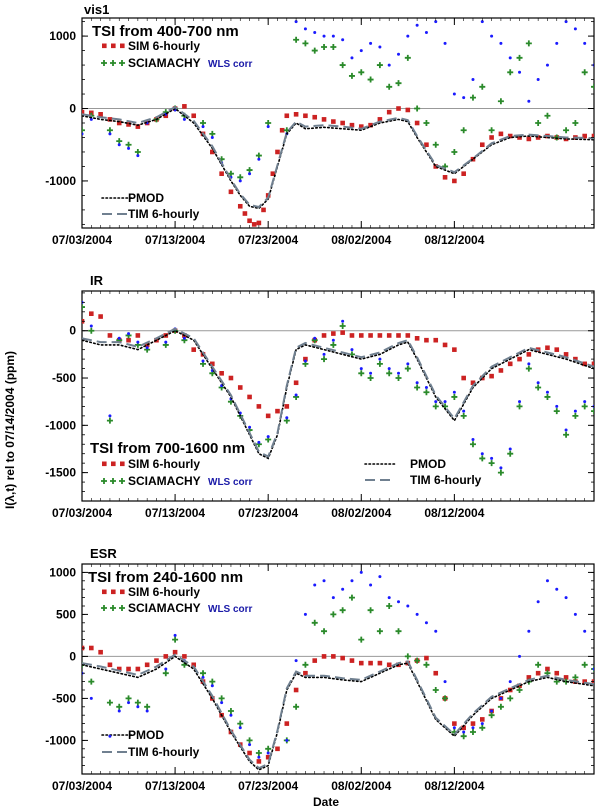 This screenshot has height=812, width=600. What do you see at coordinates (326, 802) in the screenshot?
I see `x-axis-label: Date` at bounding box center [326, 802].